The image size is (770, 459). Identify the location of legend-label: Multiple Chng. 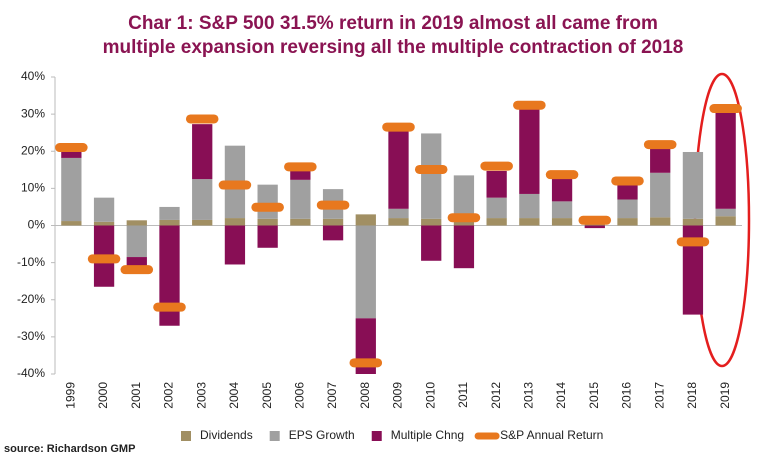
(427, 435).